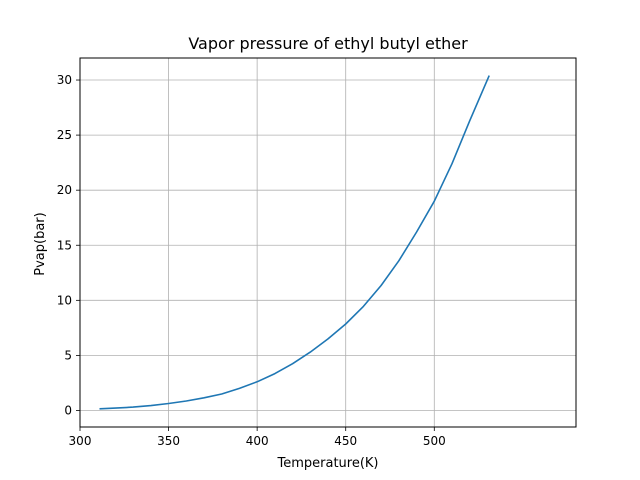  What do you see at coordinates (345, 441) in the screenshot?
I see `x-tick-label: 450` at bounding box center [345, 441].